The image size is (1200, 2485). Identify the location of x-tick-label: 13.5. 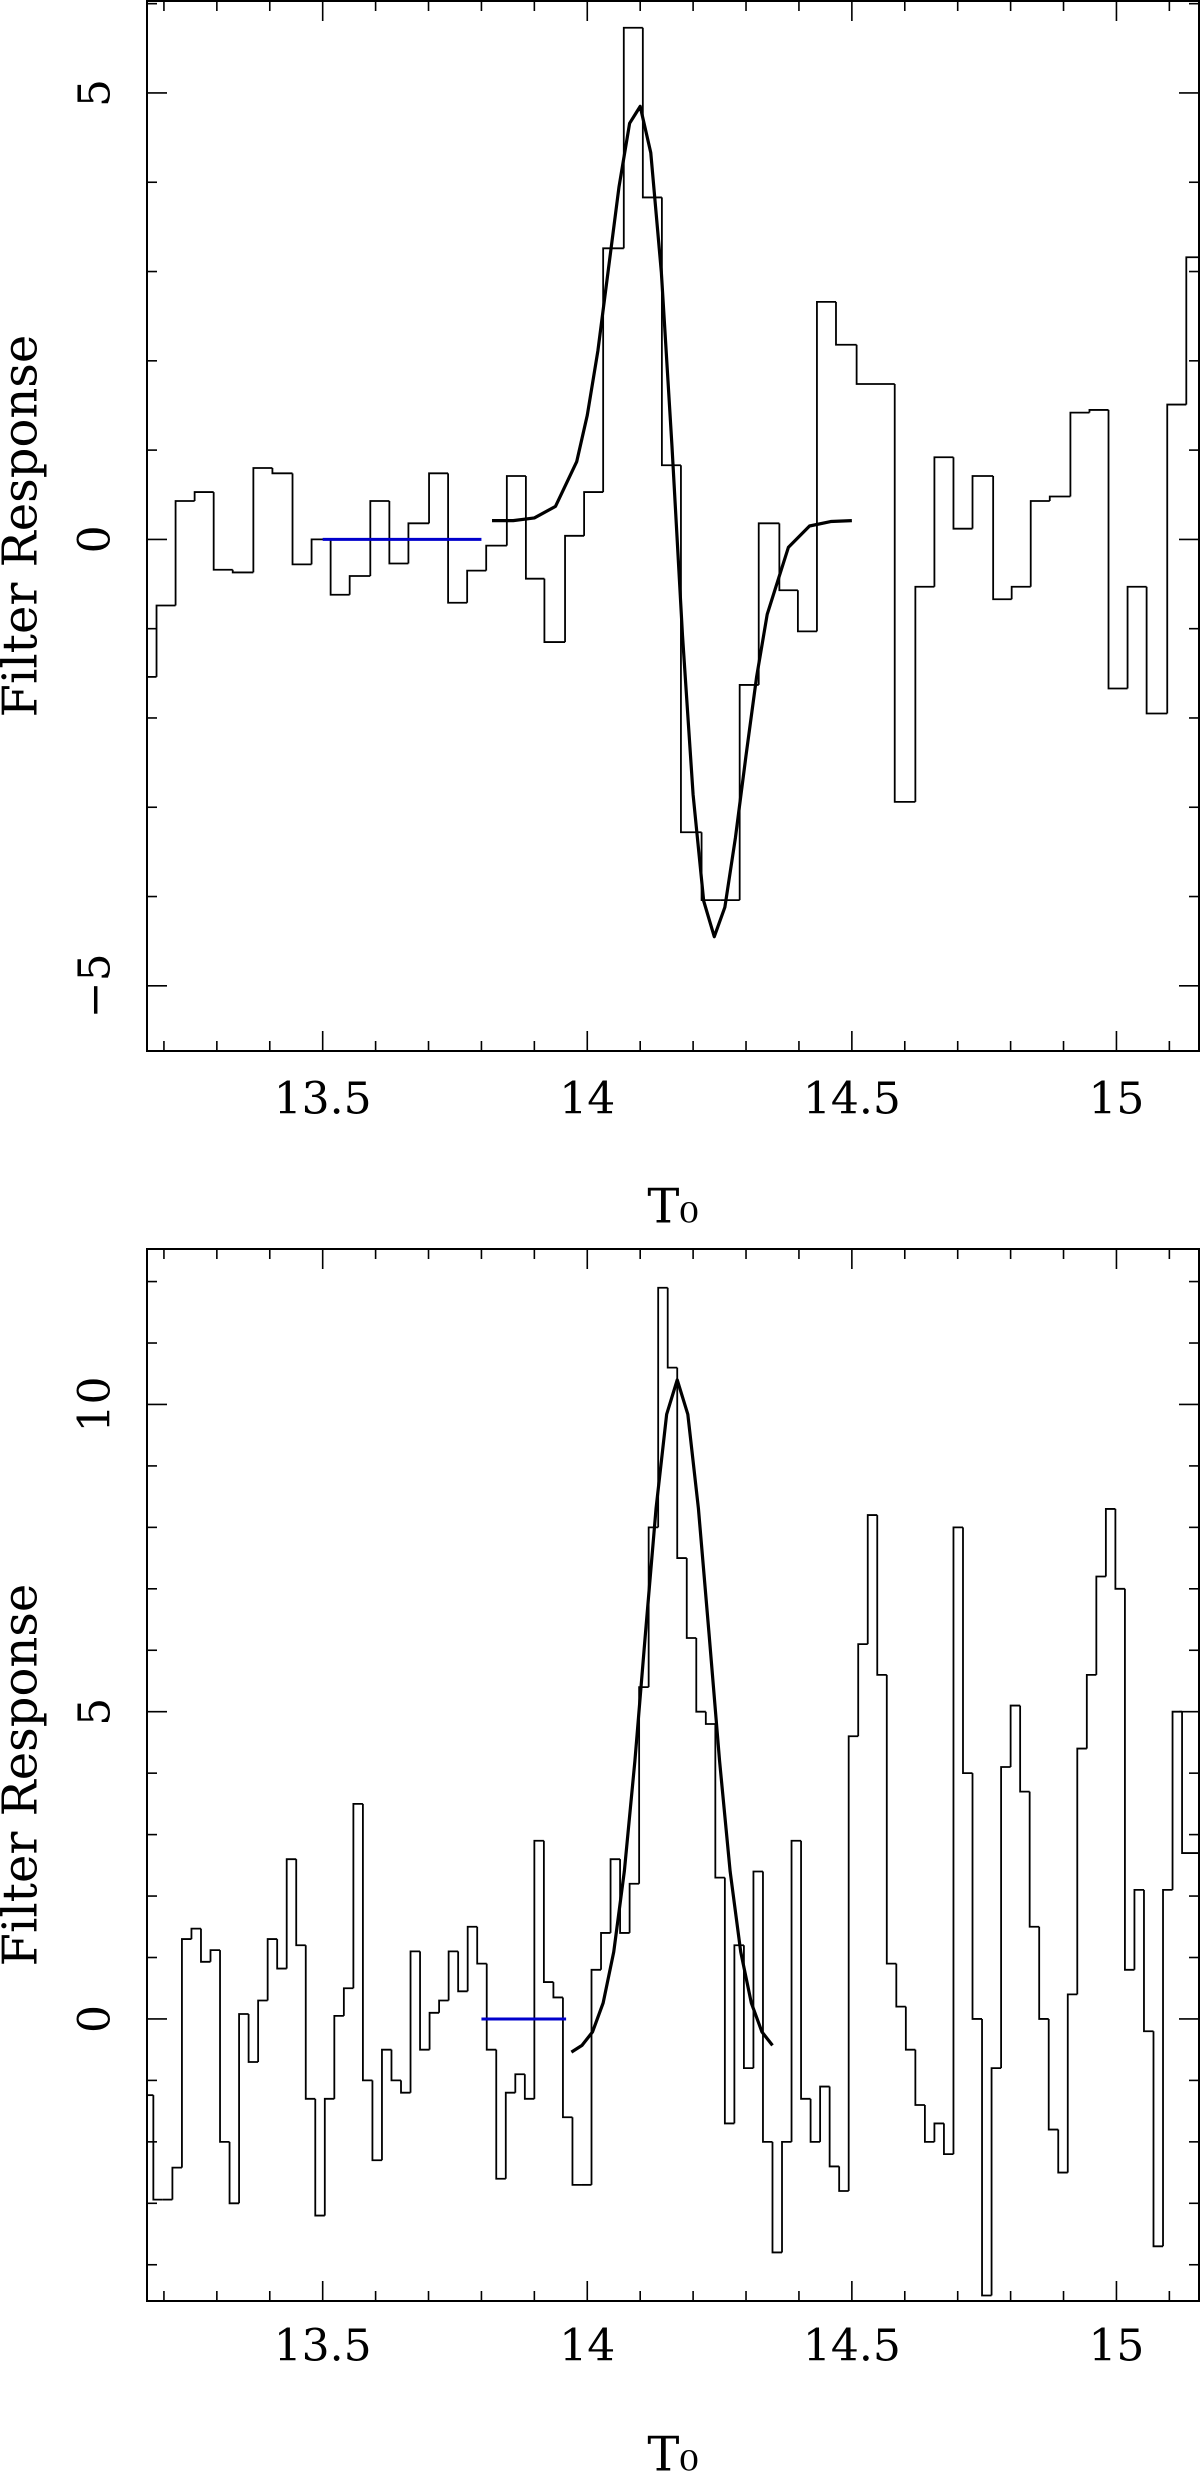
(323, 1099).